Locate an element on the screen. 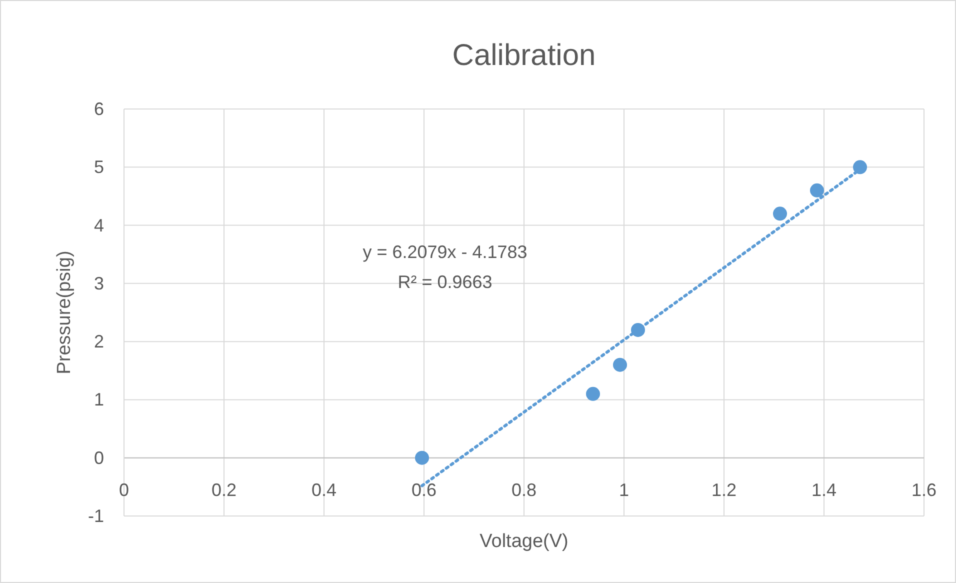 This screenshot has width=956, height=583. y-tick-label: 1 is located at coordinates (99, 400).